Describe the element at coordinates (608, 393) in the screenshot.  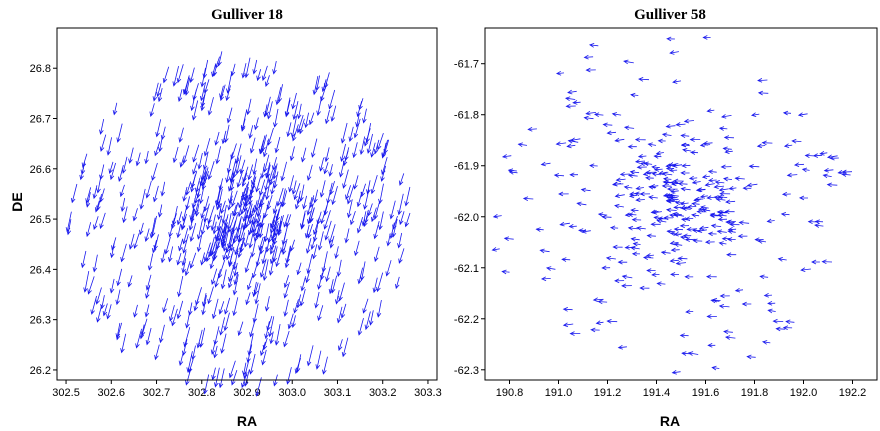
I see `x-tick-label: 191.2` at that location.